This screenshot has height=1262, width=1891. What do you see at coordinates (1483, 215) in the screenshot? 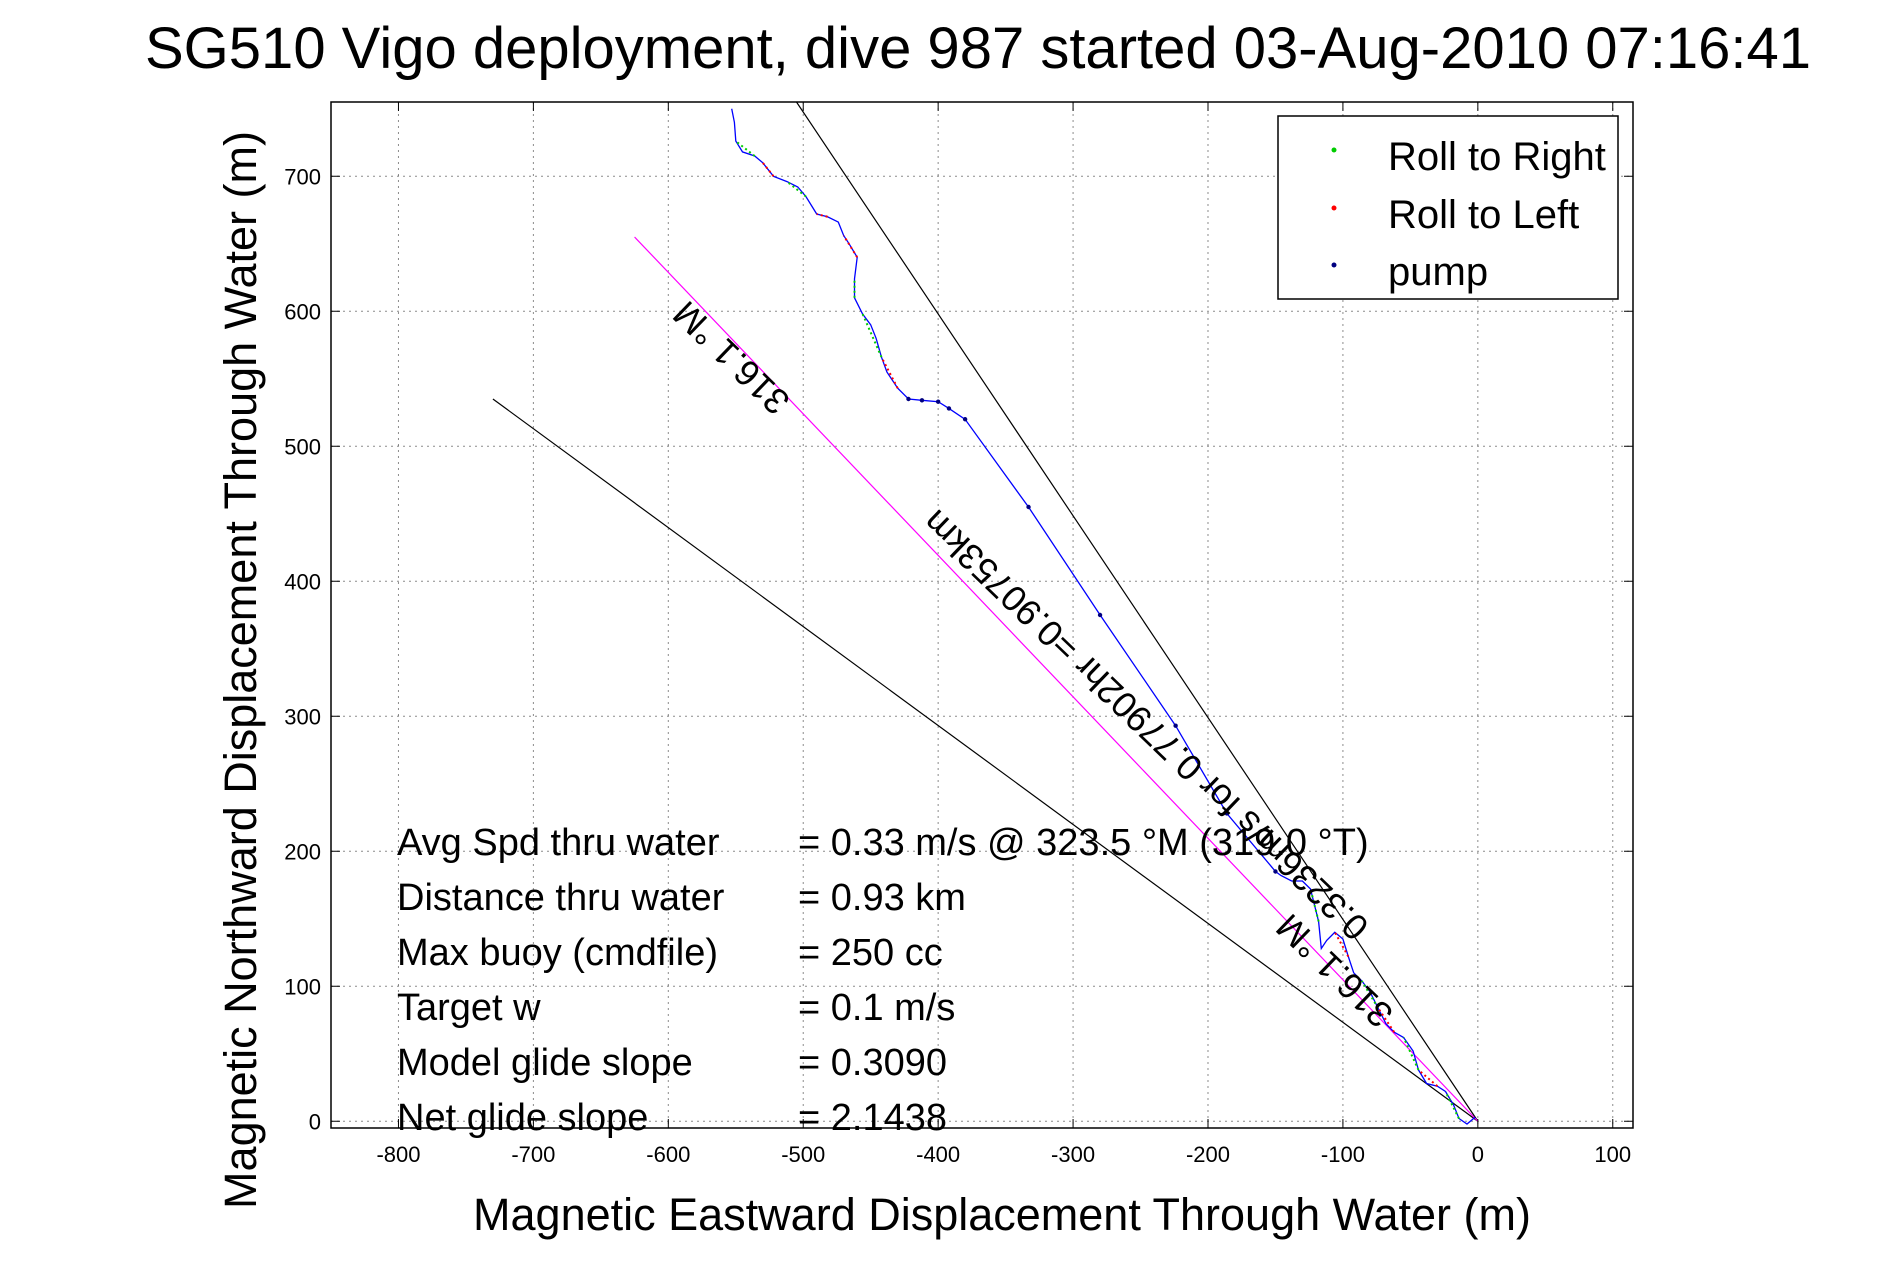
I see `legend-label-roll-left: Roll to Left` at bounding box center [1483, 215].